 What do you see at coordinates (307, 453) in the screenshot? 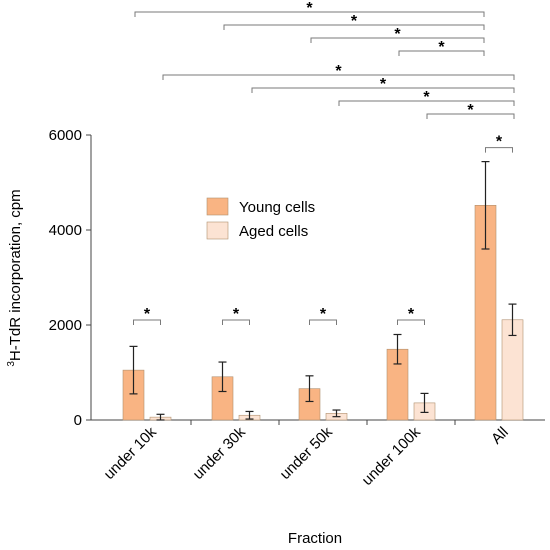
I see `x-tick-label: under 50k` at bounding box center [307, 453].